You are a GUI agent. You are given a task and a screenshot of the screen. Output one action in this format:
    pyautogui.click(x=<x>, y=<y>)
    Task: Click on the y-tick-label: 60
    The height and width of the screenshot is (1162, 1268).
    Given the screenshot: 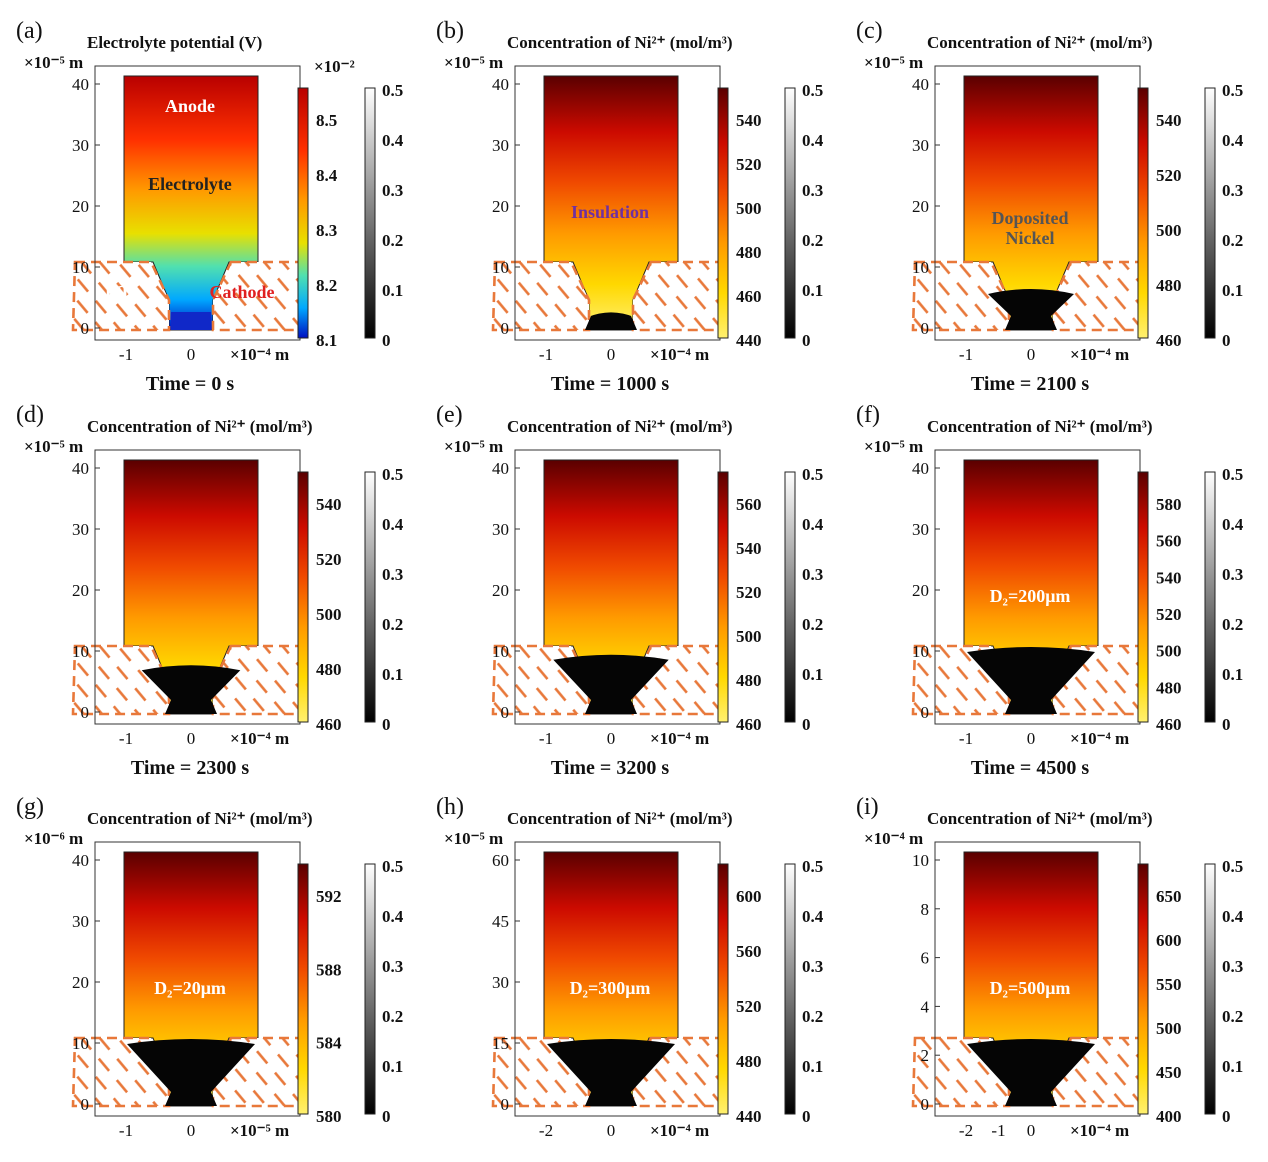 What is the action you would take?
    pyautogui.click(x=500, y=860)
    